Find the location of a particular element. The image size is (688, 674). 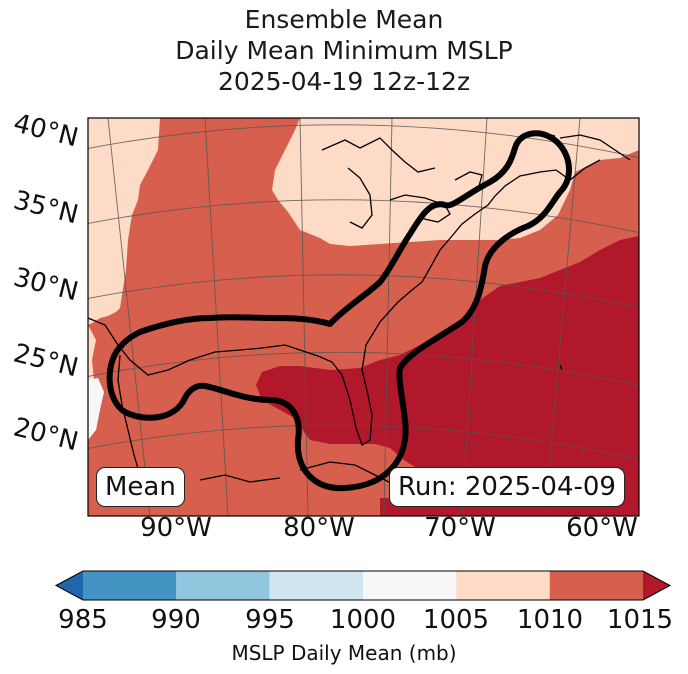

colorbar-outline is located at coordinates (363, 585).